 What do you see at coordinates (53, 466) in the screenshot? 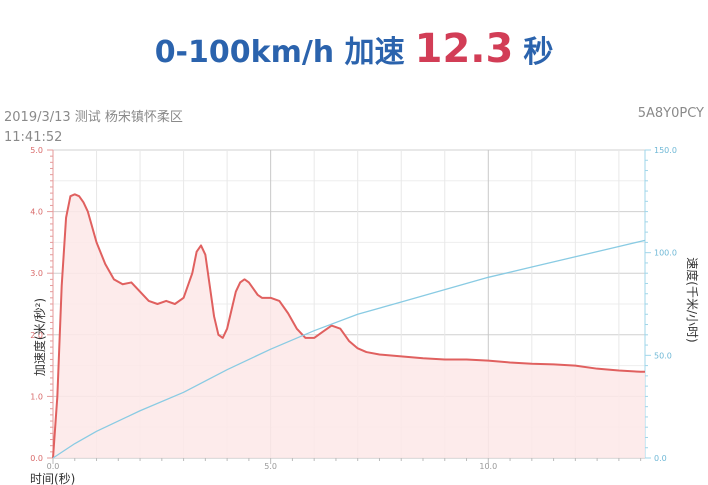
I see `x-tick-label: 0.0` at bounding box center [53, 466].